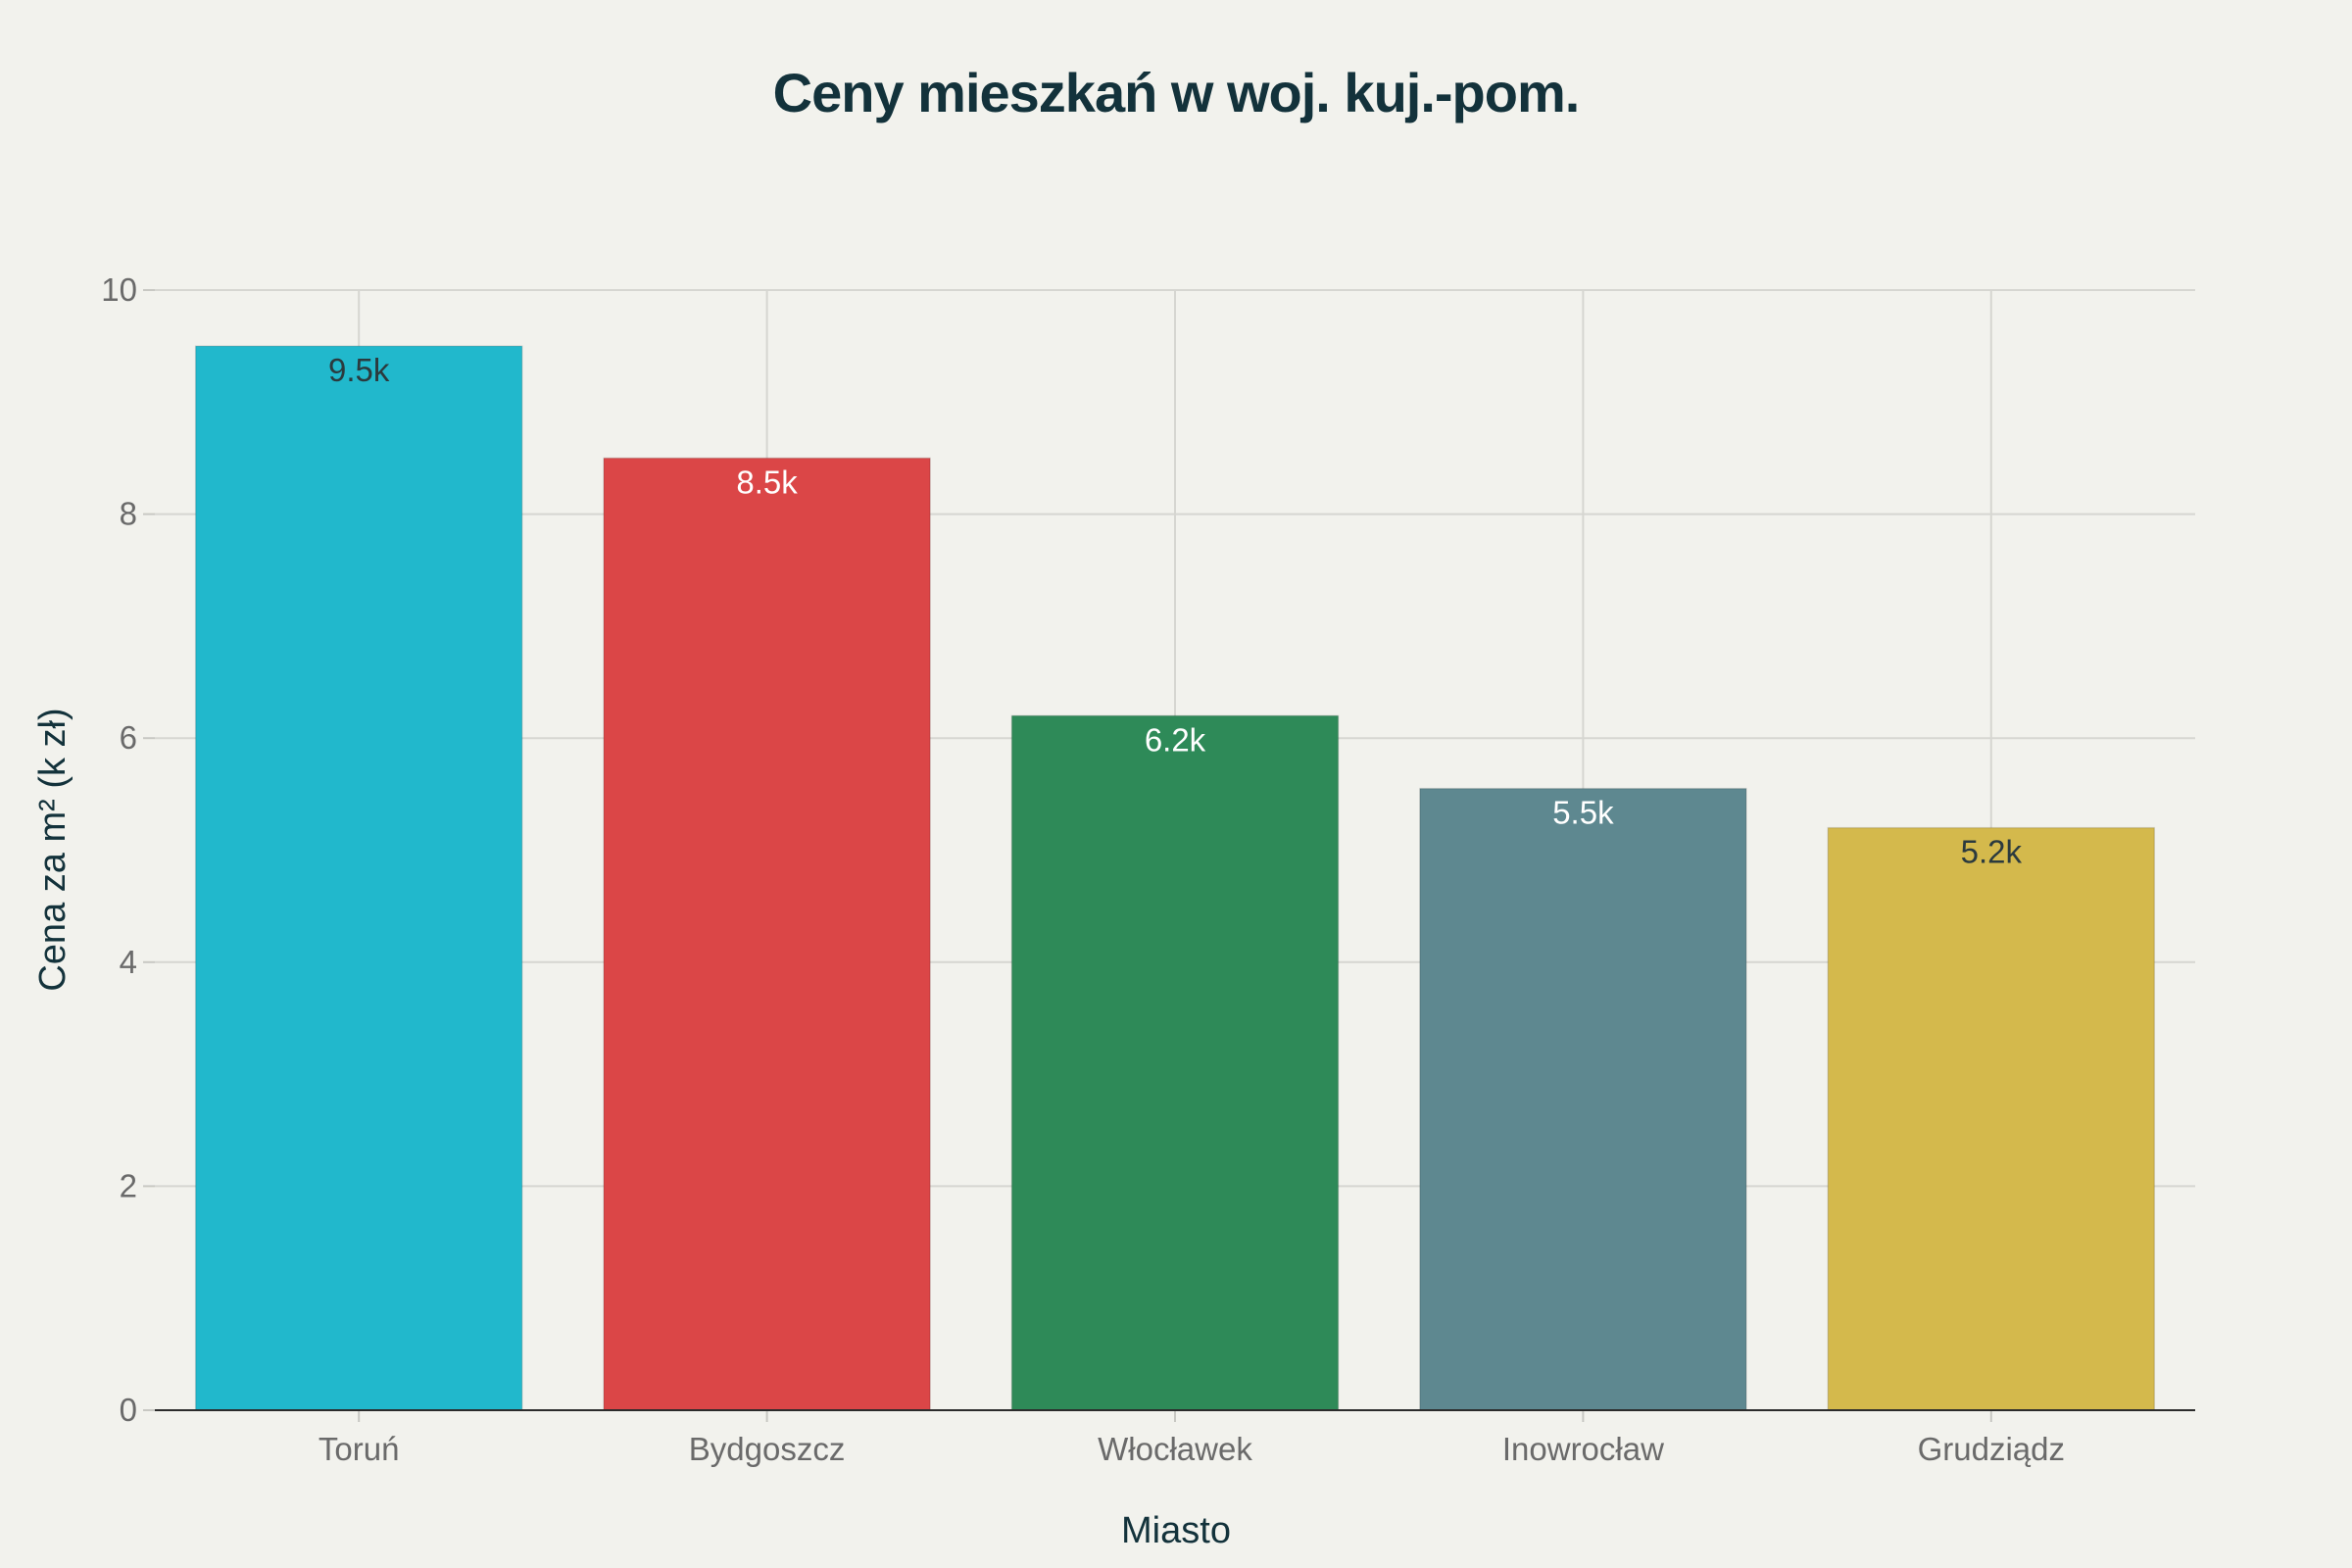 Image resolution: width=2352 pixels, height=1568 pixels. I want to click on y-tick-label: 10, so click(119, 289).